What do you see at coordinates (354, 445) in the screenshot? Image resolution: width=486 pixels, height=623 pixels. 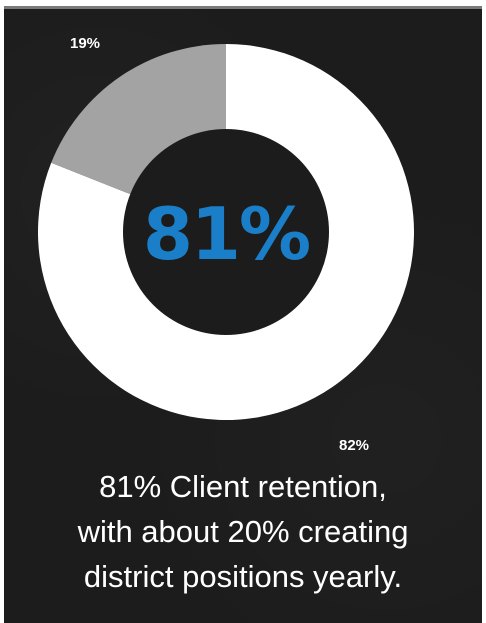 I see `slice-label-82: 82%` at bounding box center [354, 445].